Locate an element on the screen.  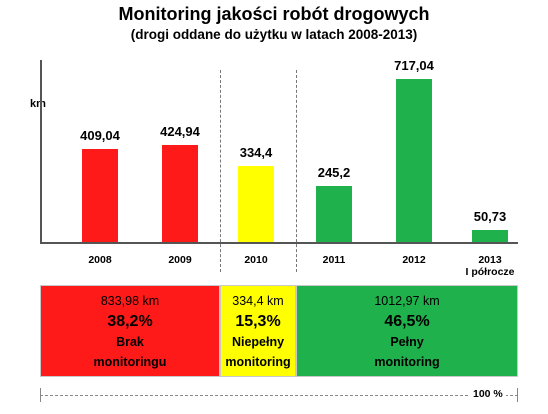
bar-value-label: 424,94 is located at coordinates (180, 132).